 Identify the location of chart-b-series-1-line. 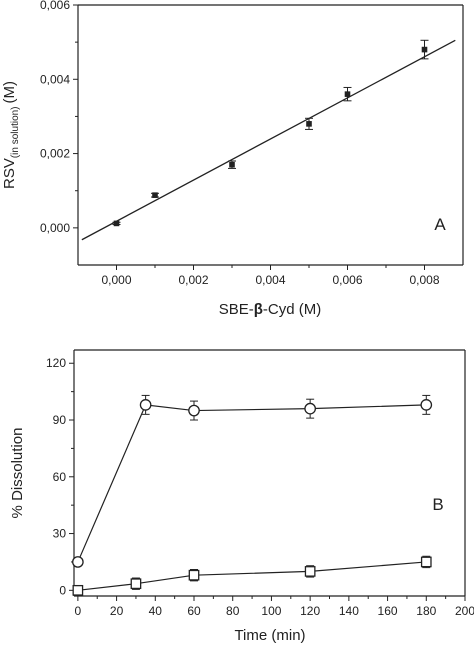
(252, 576).